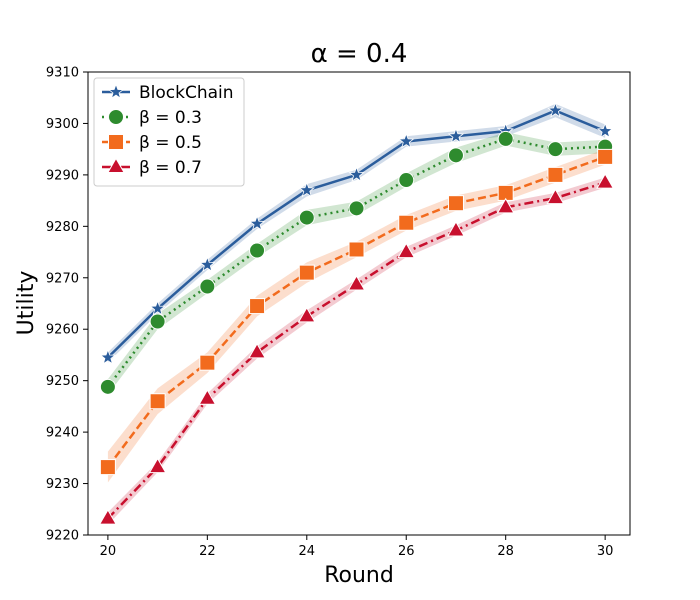 The height and width of the screenshot is (600, 700). Describe the element at coordinates (62, 175) in the screenshot. I see `y-tick-label: 9290` at that location.